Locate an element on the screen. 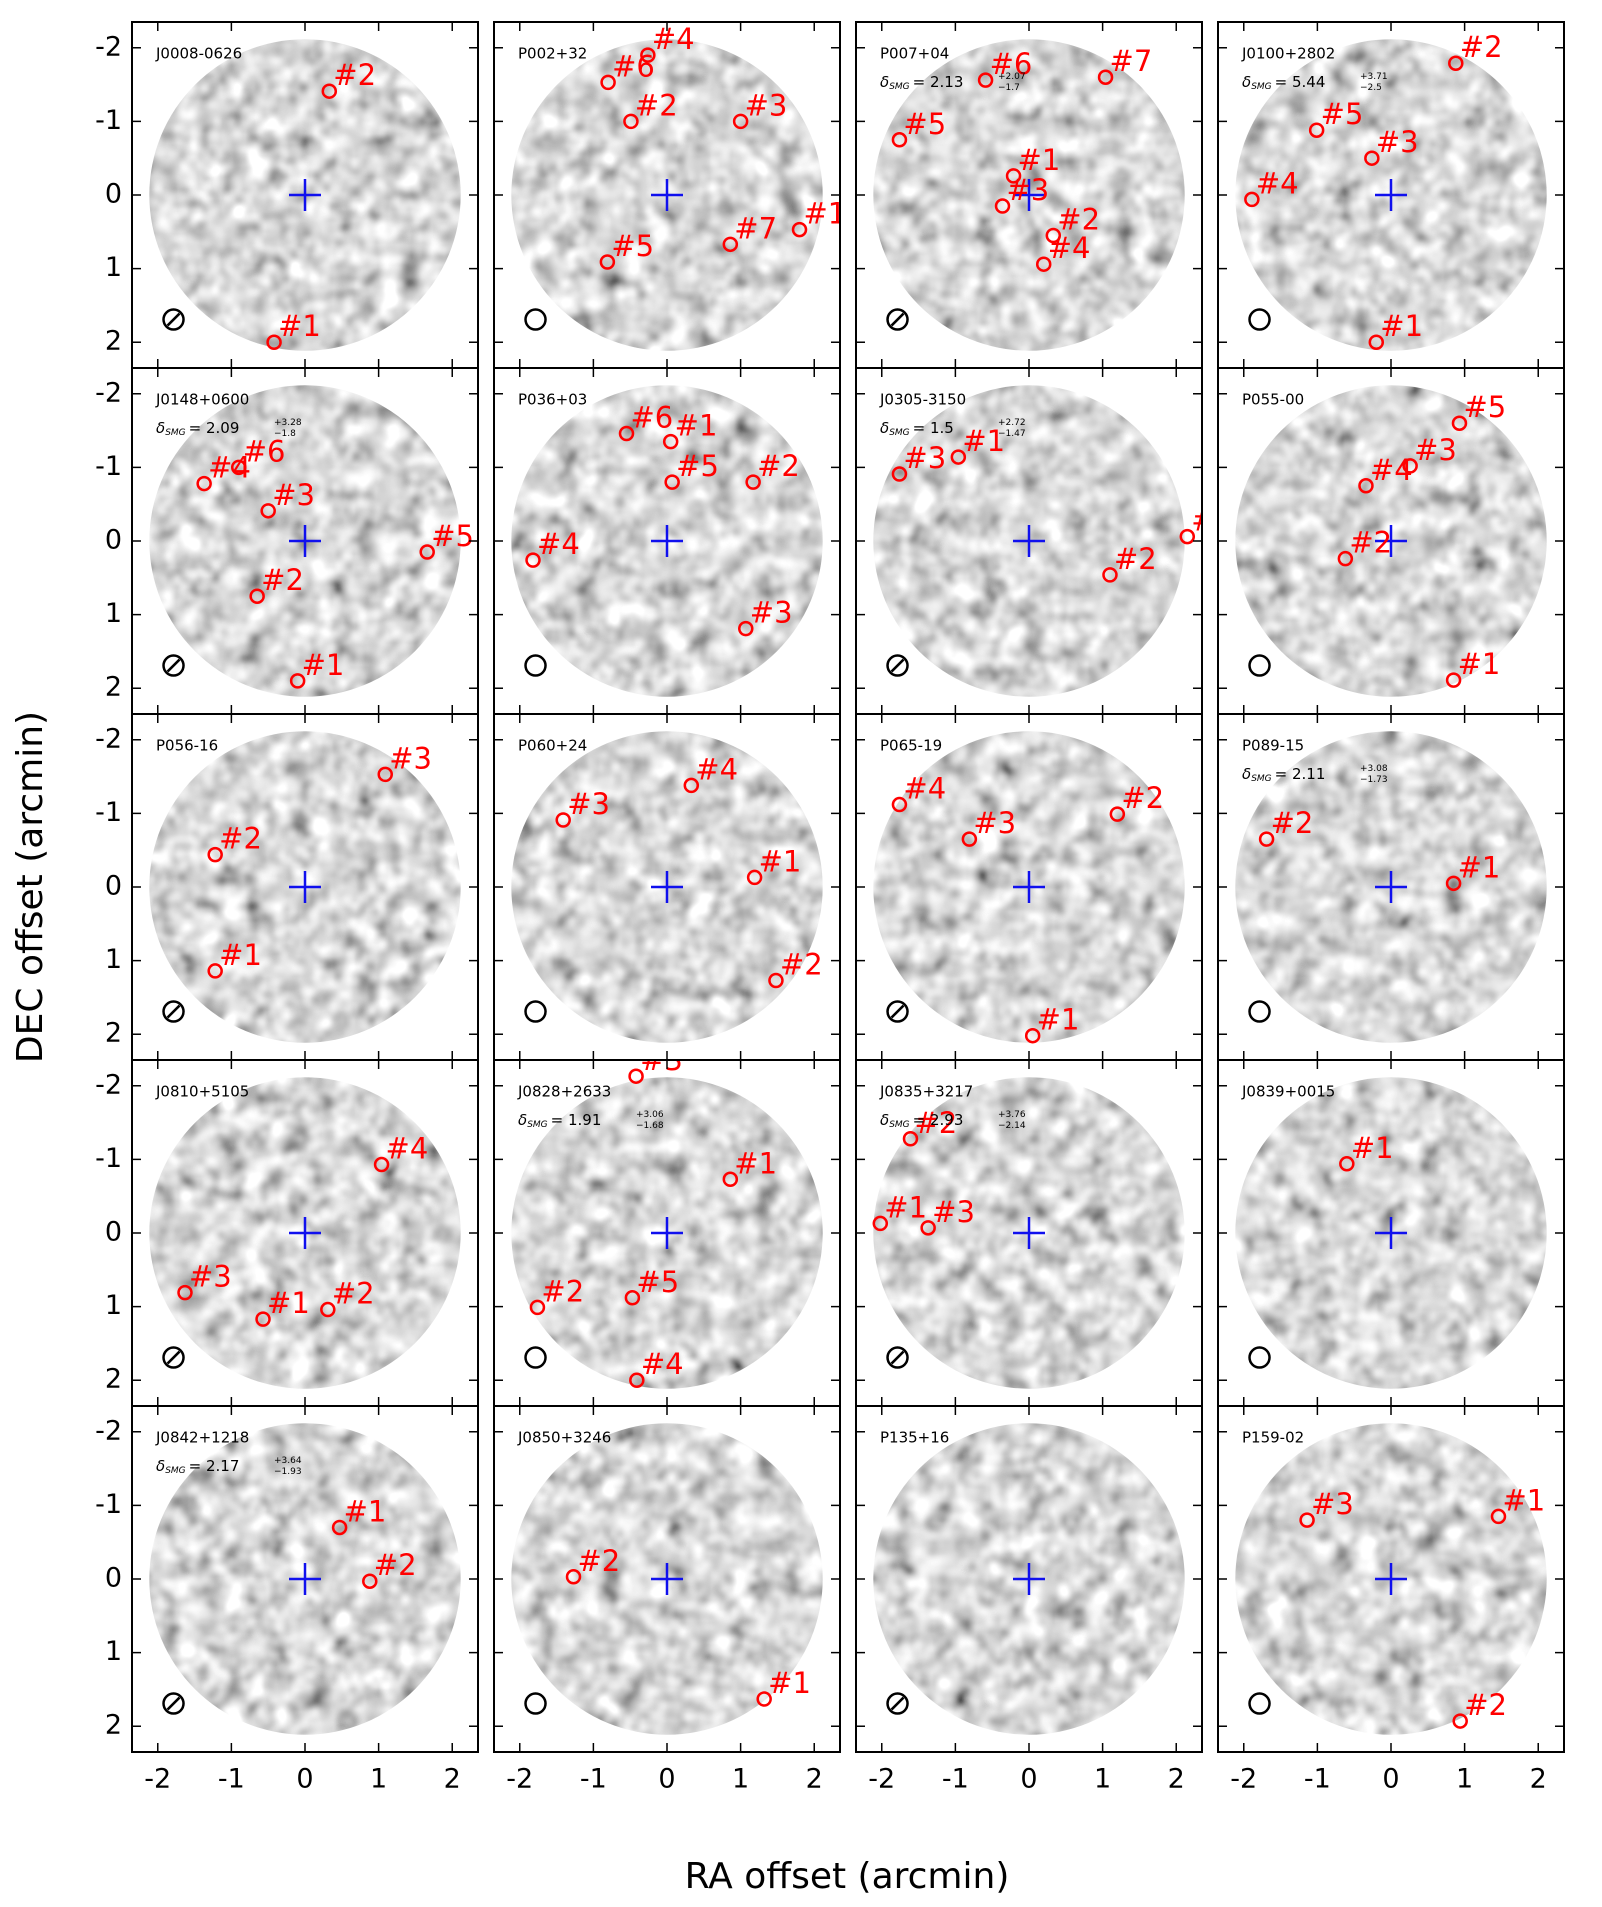  x-tick-label: 2 is located at coordinates (452, 1779).